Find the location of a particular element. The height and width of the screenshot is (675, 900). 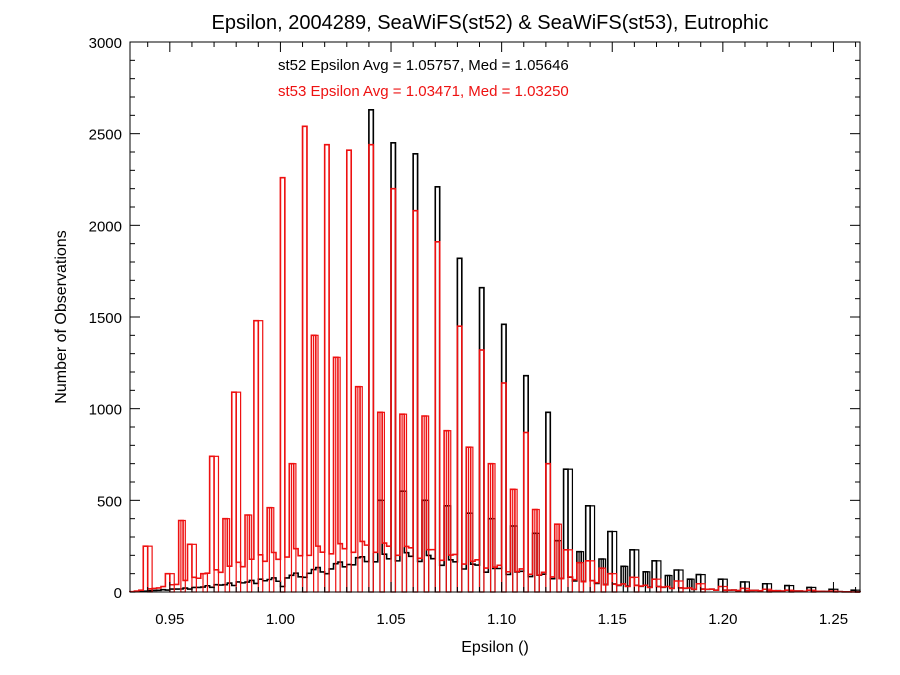

y-tick-label-5: 2500 is located at coordinates (105, 135).